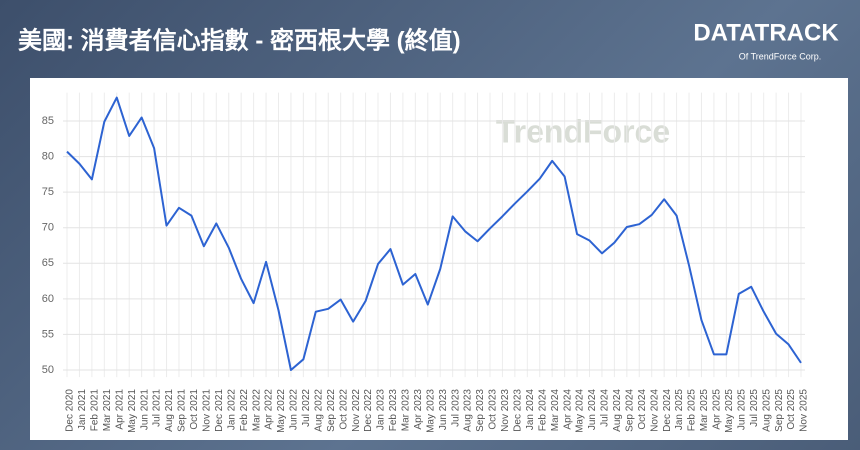  I want to click on x-tick-label: Aug 2024, so click(617, 410).